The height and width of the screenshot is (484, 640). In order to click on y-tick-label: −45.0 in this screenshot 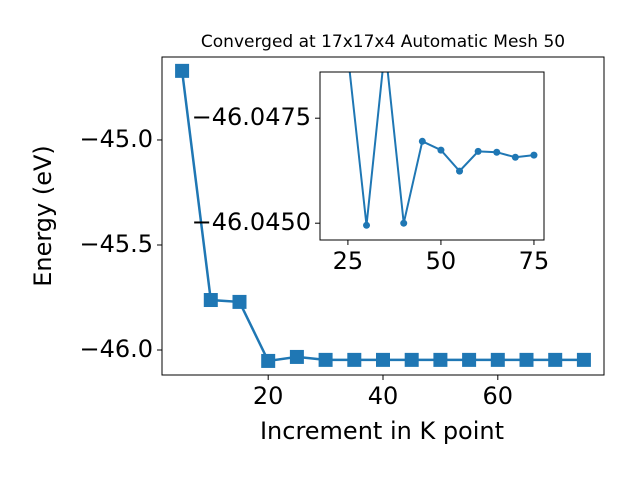, I will do `click(116, 139)`.